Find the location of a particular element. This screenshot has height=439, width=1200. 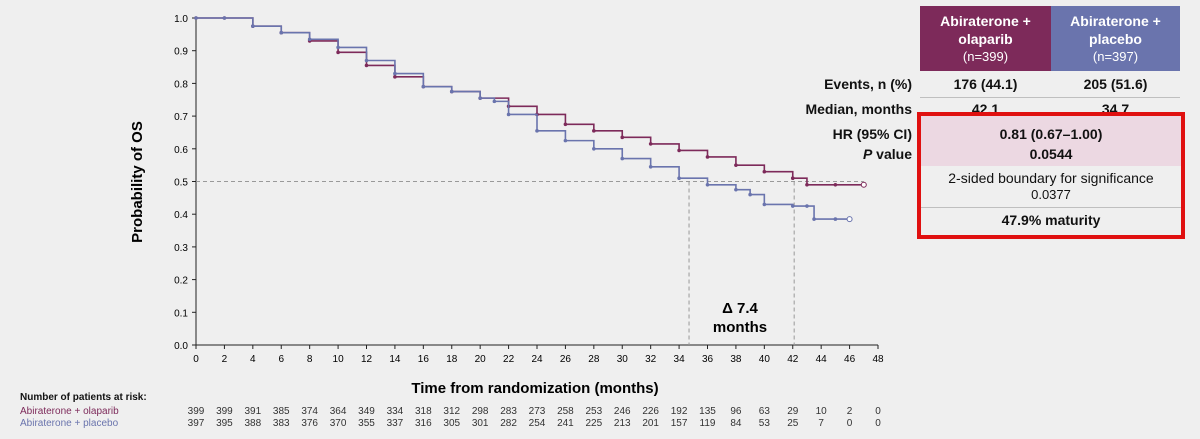

risk-row1-value: 0 is located at coordinates (878, 411).